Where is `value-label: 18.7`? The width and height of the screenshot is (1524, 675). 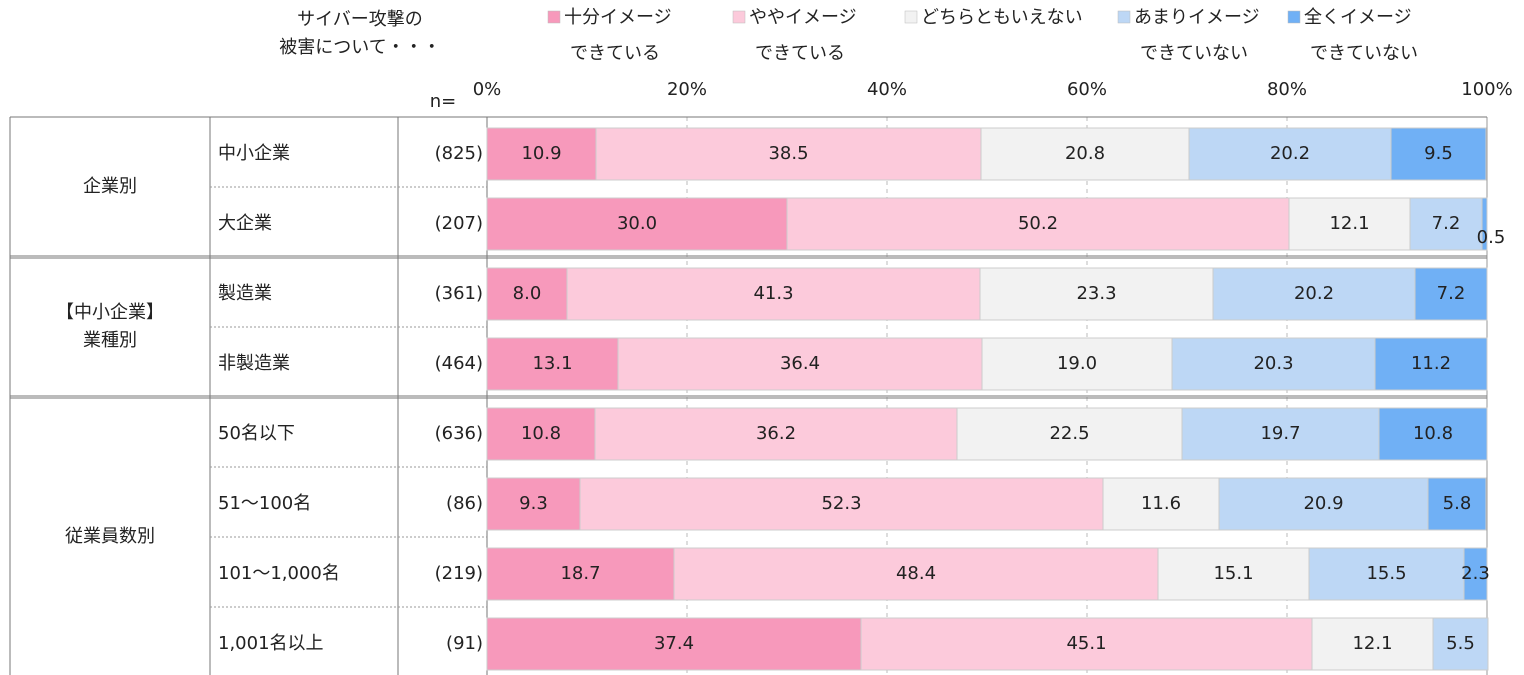
value-label: 18.7 is located at coordinates (580, 573).